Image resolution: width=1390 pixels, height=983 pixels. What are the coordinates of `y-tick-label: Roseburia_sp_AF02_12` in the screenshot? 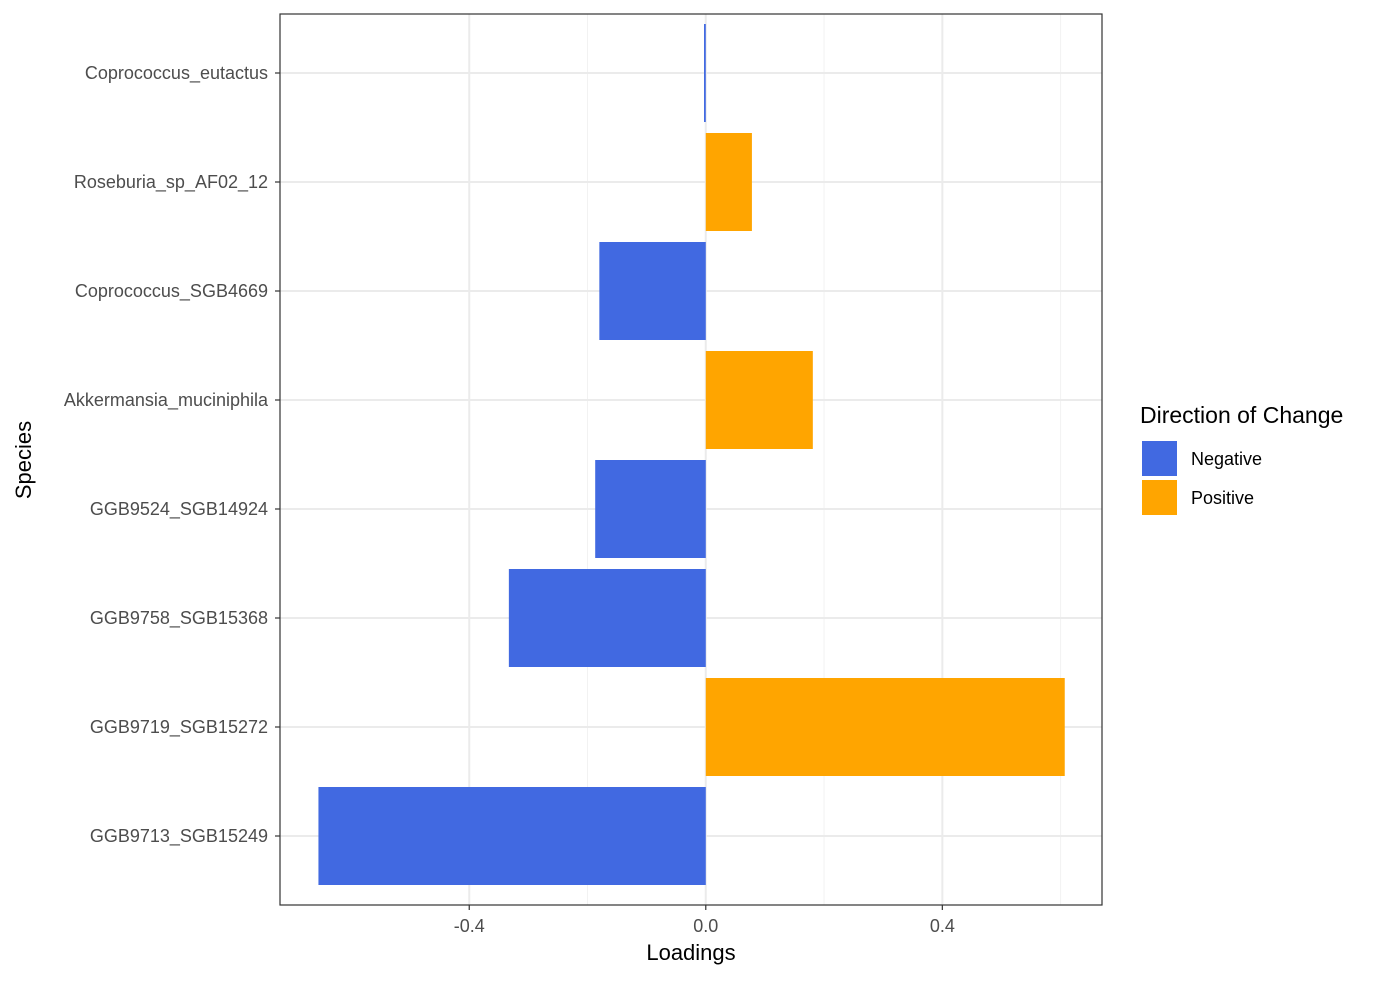 It's located at (171, 182).